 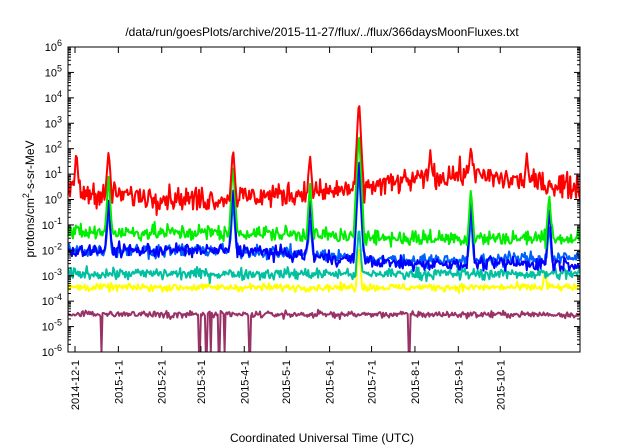 I want to click on y-tick-label: 10⁴, so click(x=53, y=97).